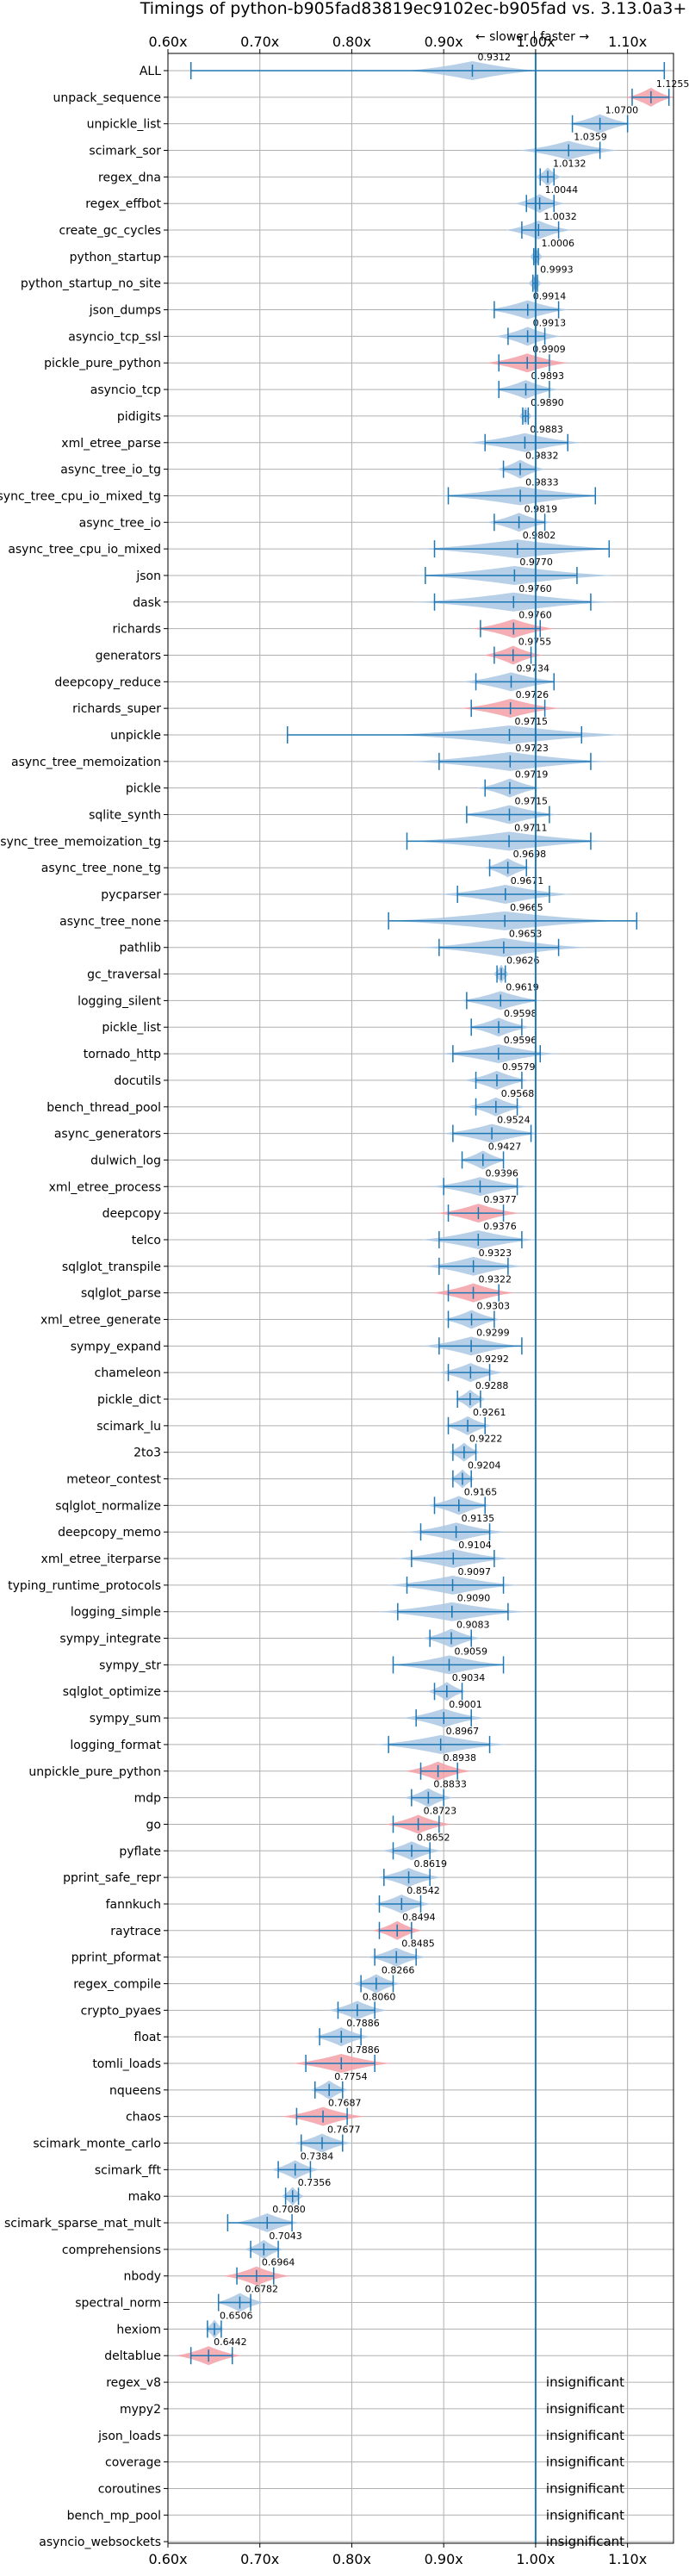  What do you see at coordinates (460, 1758) in the screenshot?
I see `value-label: 0.8938` at bounding box center [460, 1758].